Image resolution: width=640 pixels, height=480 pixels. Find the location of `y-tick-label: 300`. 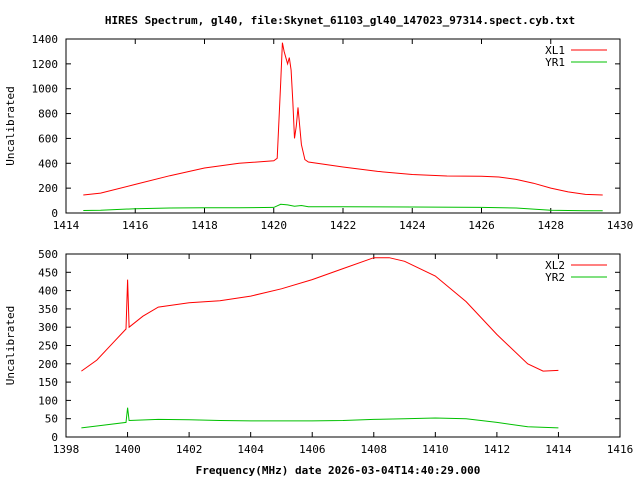

y-tick-label: 300 is located at coordinates (48, 327).